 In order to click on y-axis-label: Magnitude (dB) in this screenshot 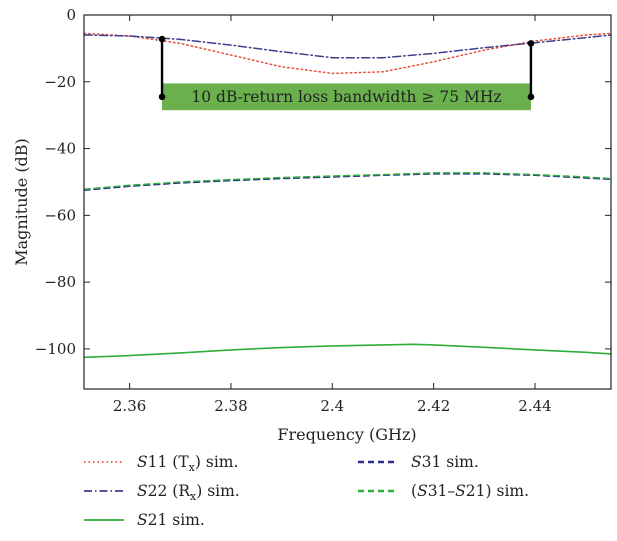, I will do `click(21, 202)`.